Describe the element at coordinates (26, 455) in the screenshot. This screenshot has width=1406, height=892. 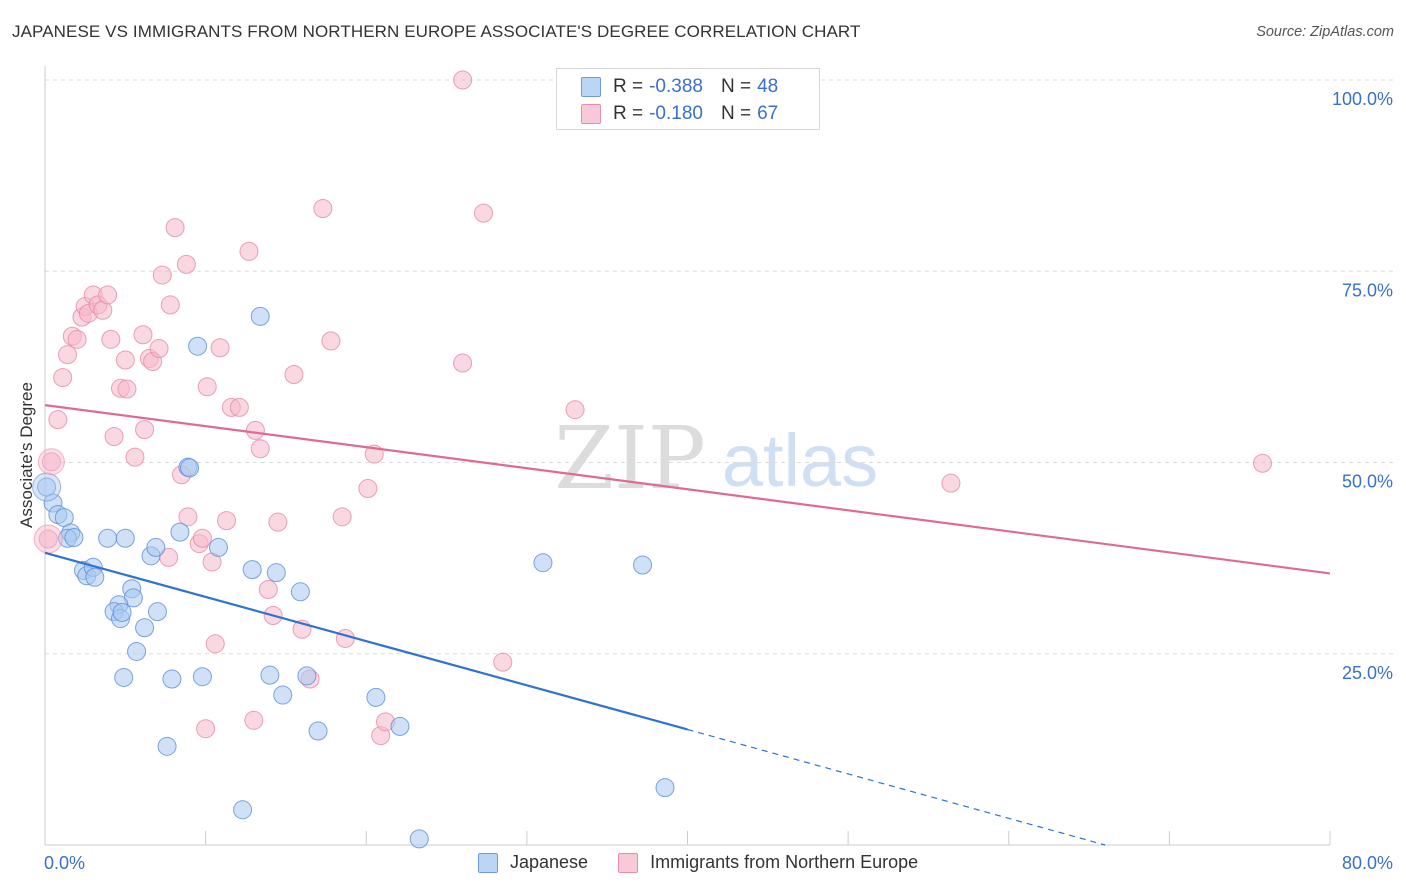
I see `y-axis-label: Associate's Degree` at that location.